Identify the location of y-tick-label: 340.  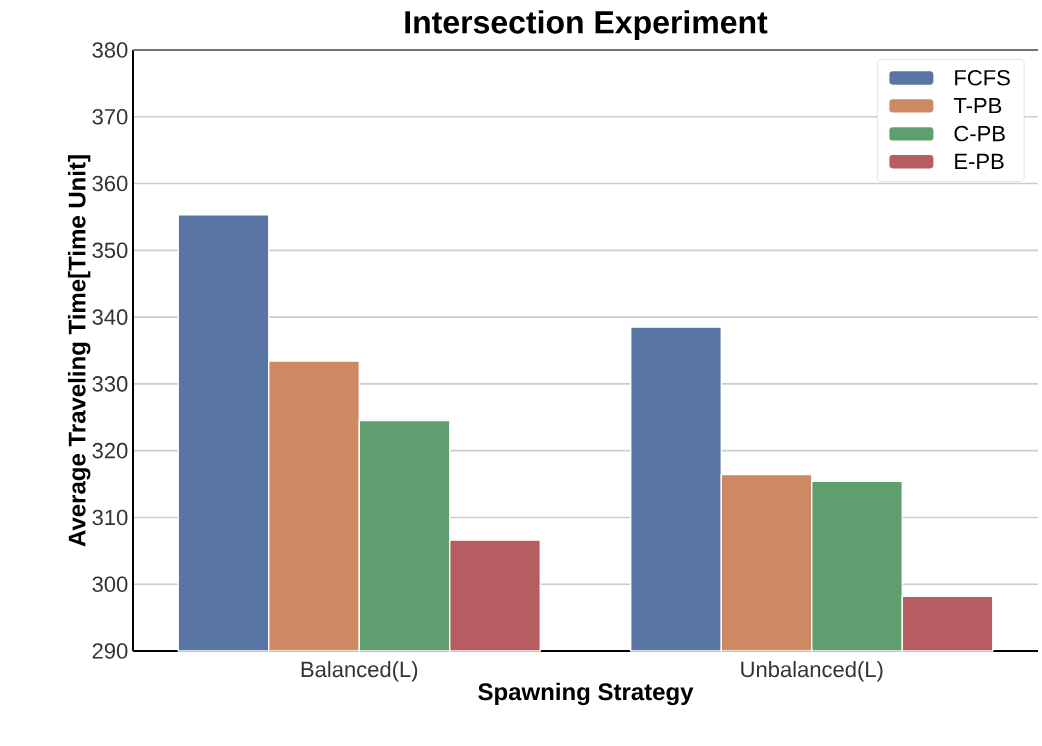
(110, 317).